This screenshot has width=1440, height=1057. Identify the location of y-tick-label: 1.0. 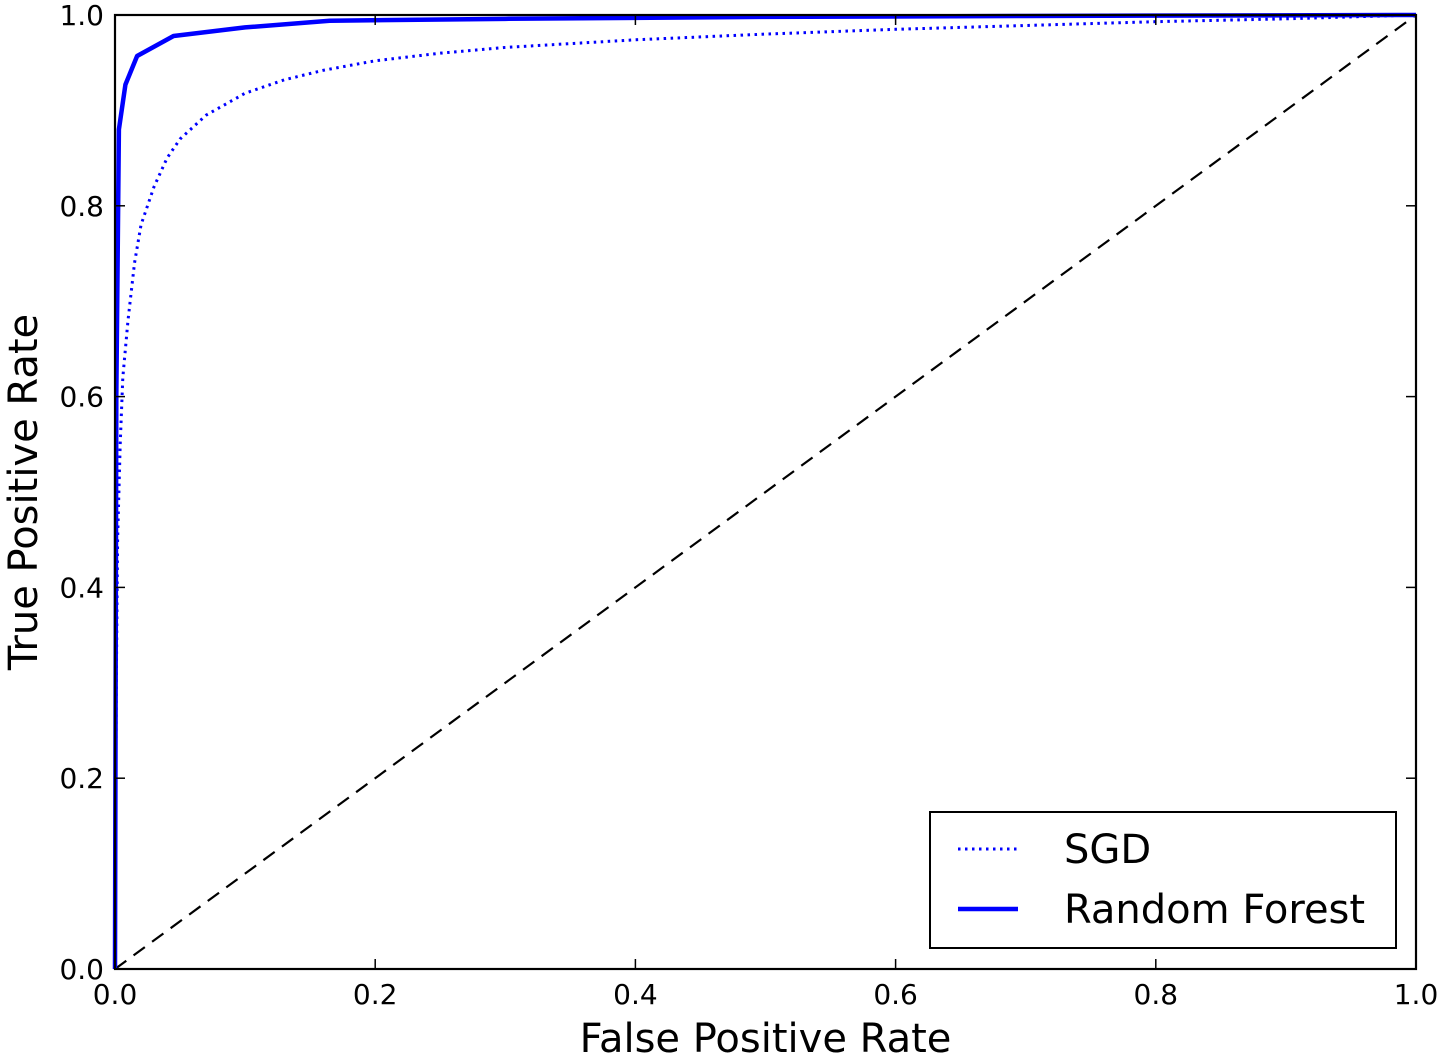
(81, 16).